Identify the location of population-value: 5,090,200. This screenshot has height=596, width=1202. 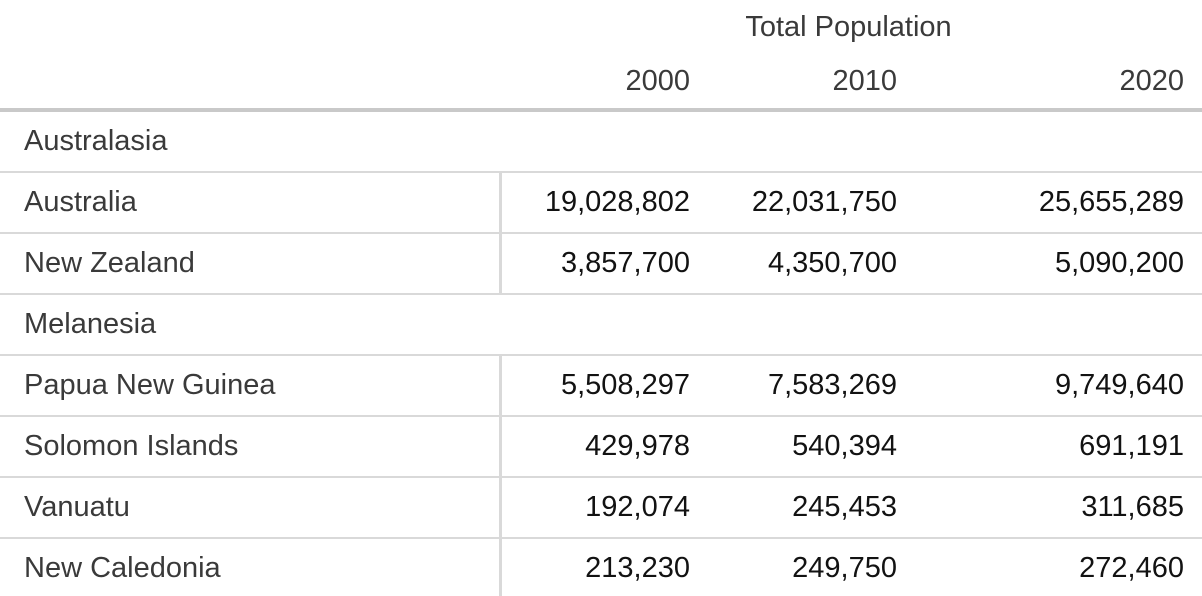
(1054, 264).